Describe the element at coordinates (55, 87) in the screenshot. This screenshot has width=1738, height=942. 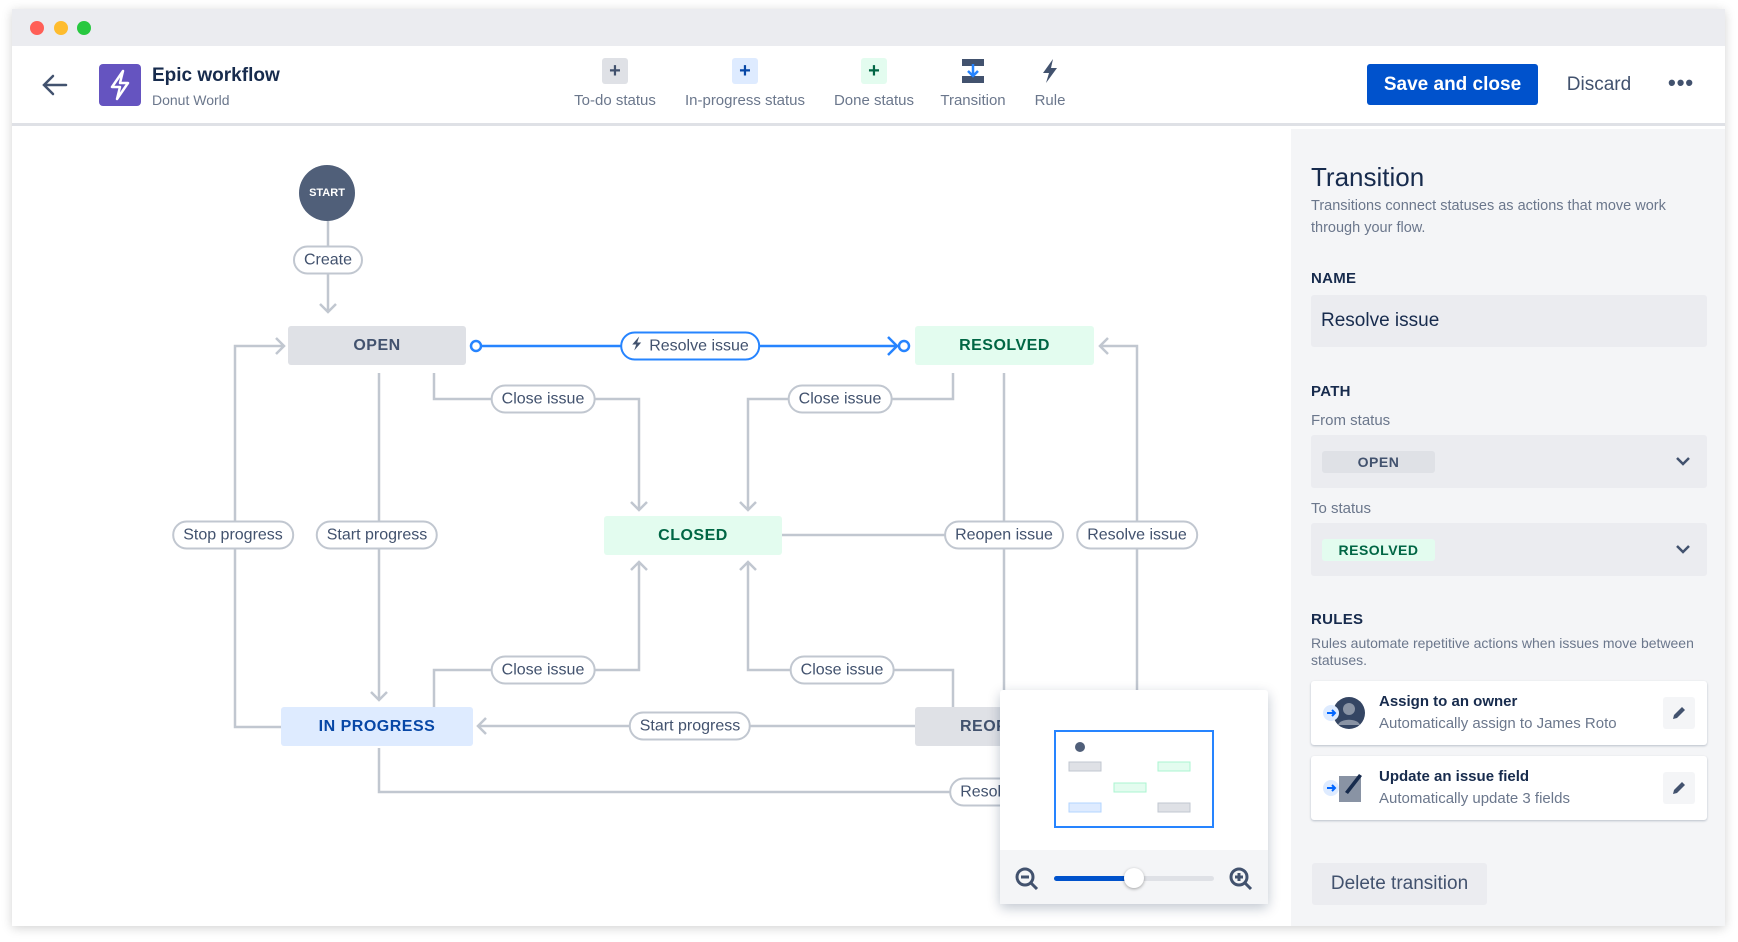
I see `back-arrow-icon` at that location.